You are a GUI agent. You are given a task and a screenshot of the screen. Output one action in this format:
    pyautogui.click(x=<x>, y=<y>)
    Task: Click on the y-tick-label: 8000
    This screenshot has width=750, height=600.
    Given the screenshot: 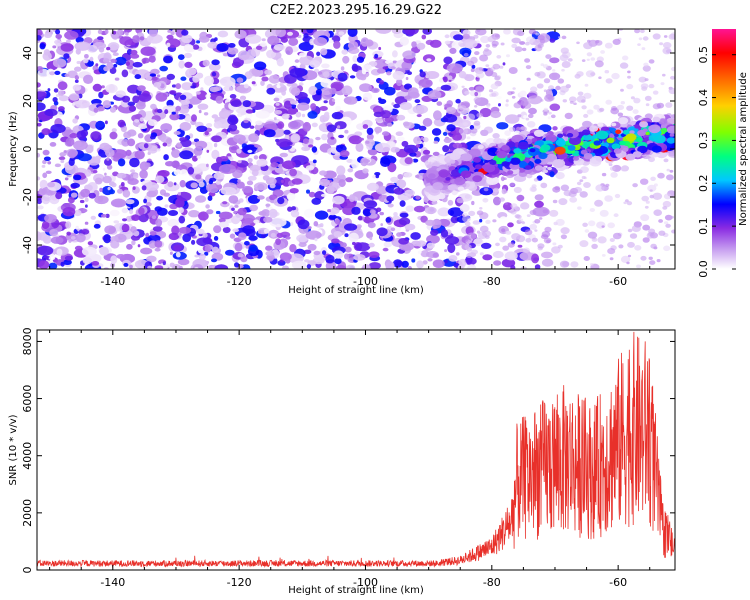 What is the action you would take?
    pyautogui.click(x=27, y=341)
    